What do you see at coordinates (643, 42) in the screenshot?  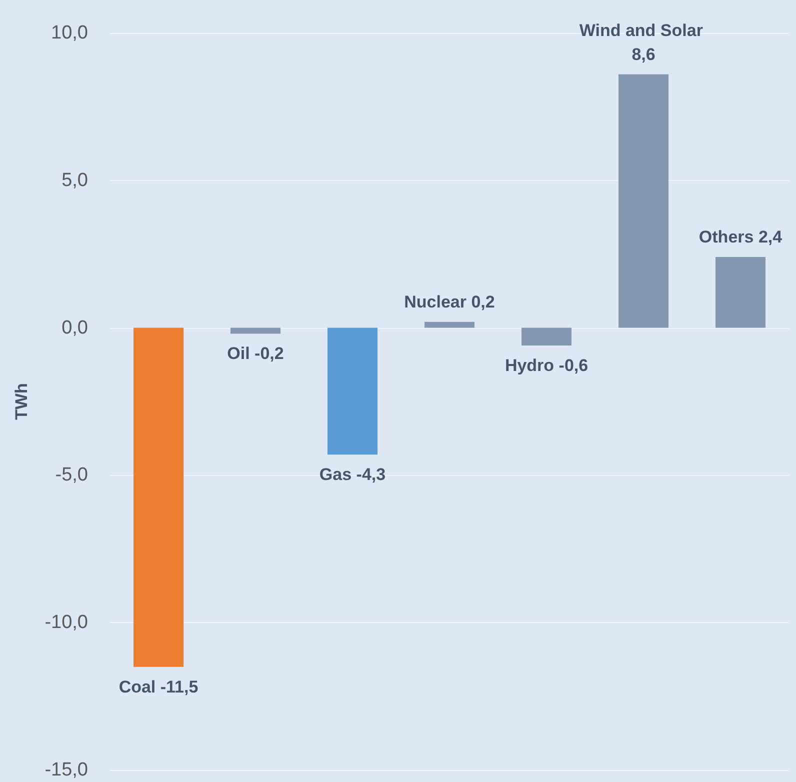 I see `data-label: Wind and Solar 8,6` at bounding box center [643, 42].